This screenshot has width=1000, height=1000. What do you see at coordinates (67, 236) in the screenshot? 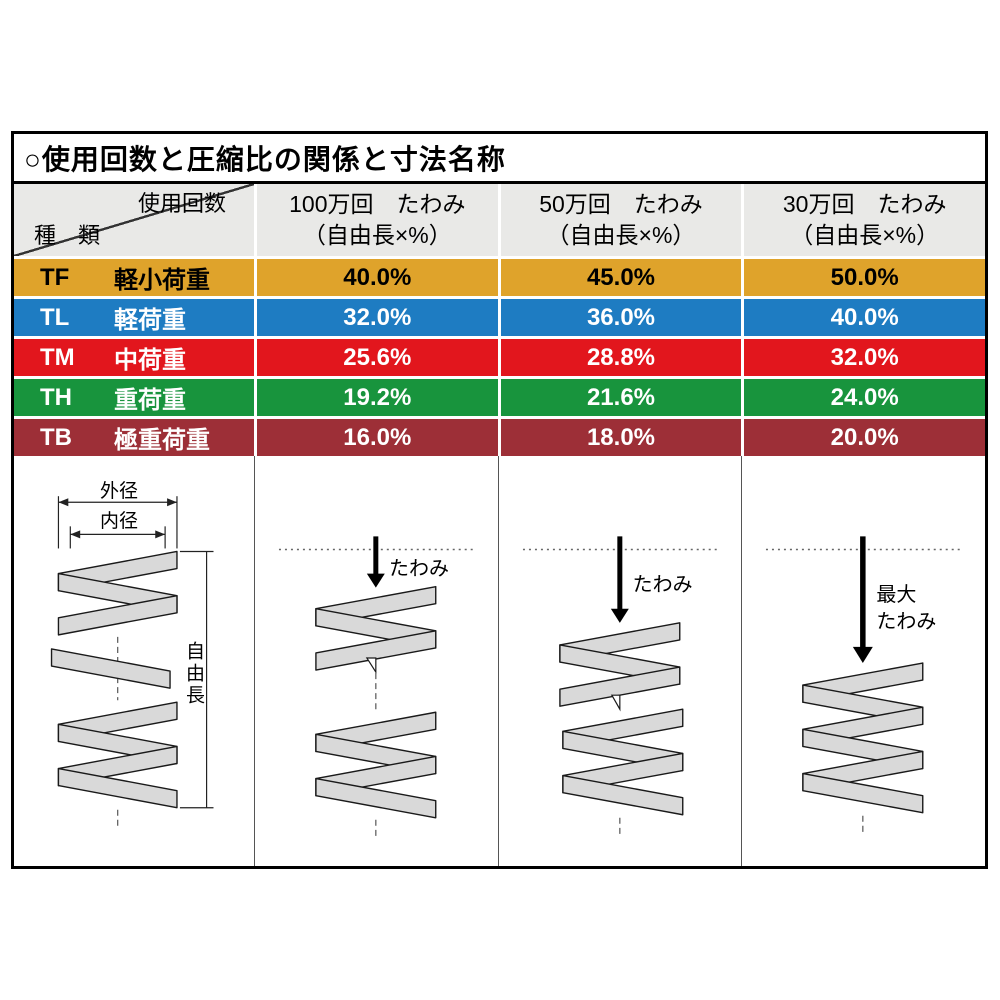
I see `type-label: 種 類` at bounding box center [67, 236].